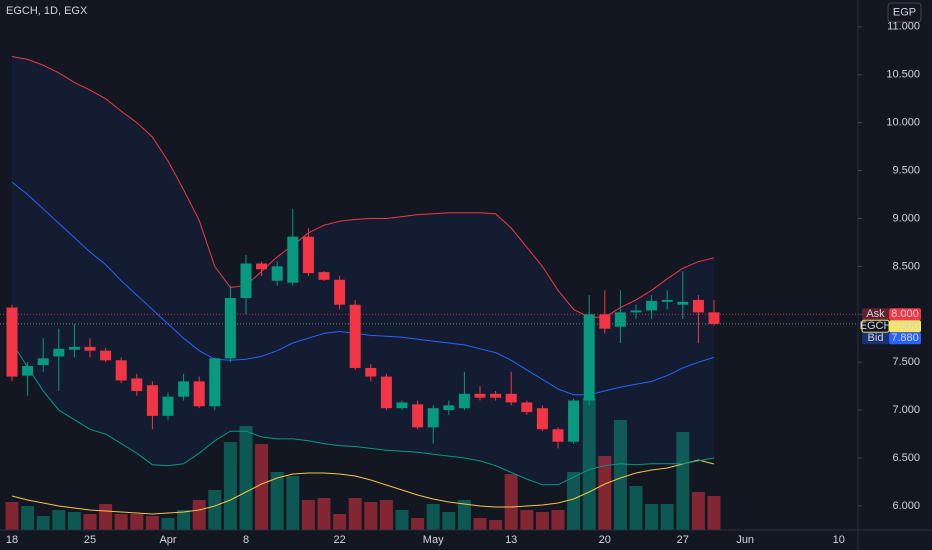 The height and width of the screenshot is (550, 932). What do you see at coordinates (605, 540) in the screenshot?
I see `x-tick-label: 20` at bounding box center [605, 540].